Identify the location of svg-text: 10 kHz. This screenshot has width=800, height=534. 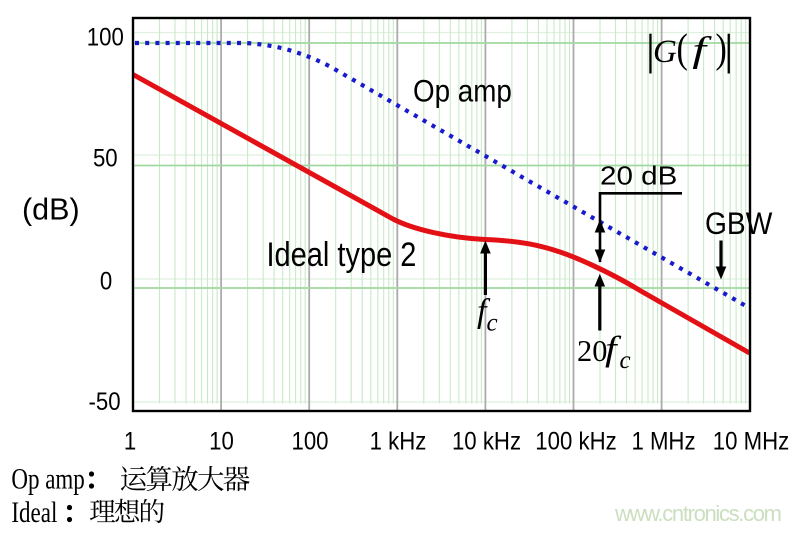
(486, 441).